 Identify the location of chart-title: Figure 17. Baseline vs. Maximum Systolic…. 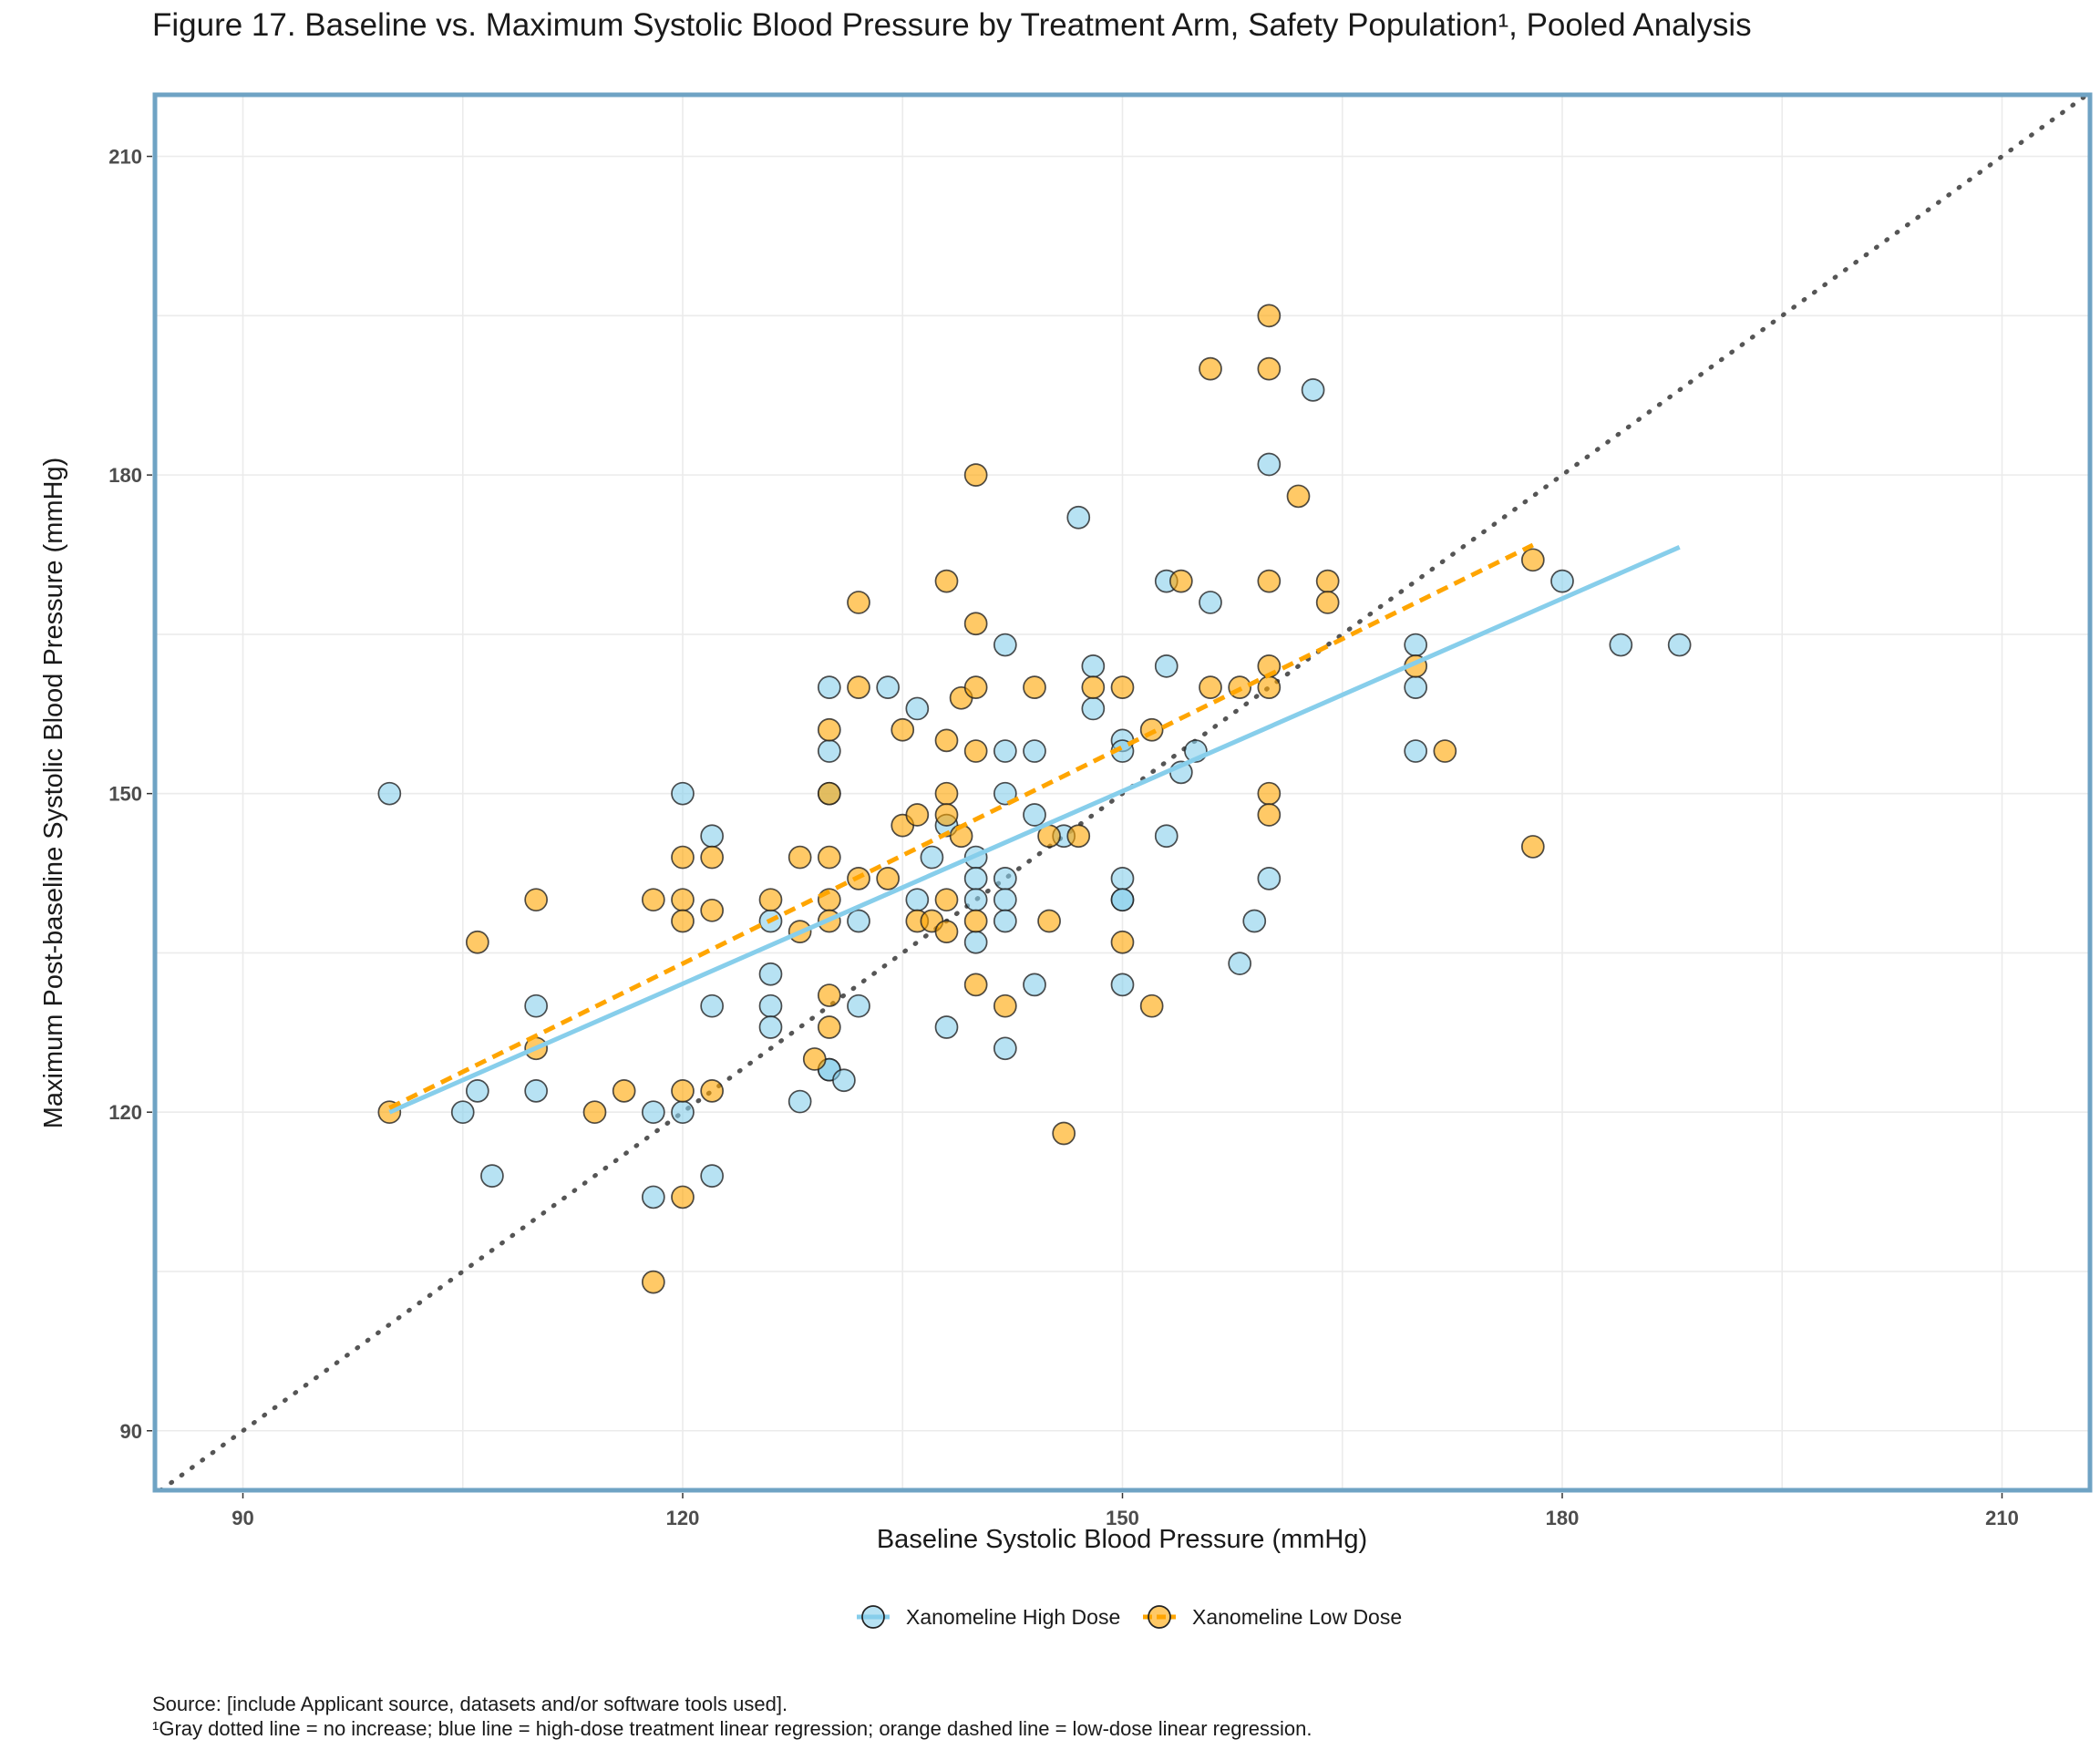
(952, 25).